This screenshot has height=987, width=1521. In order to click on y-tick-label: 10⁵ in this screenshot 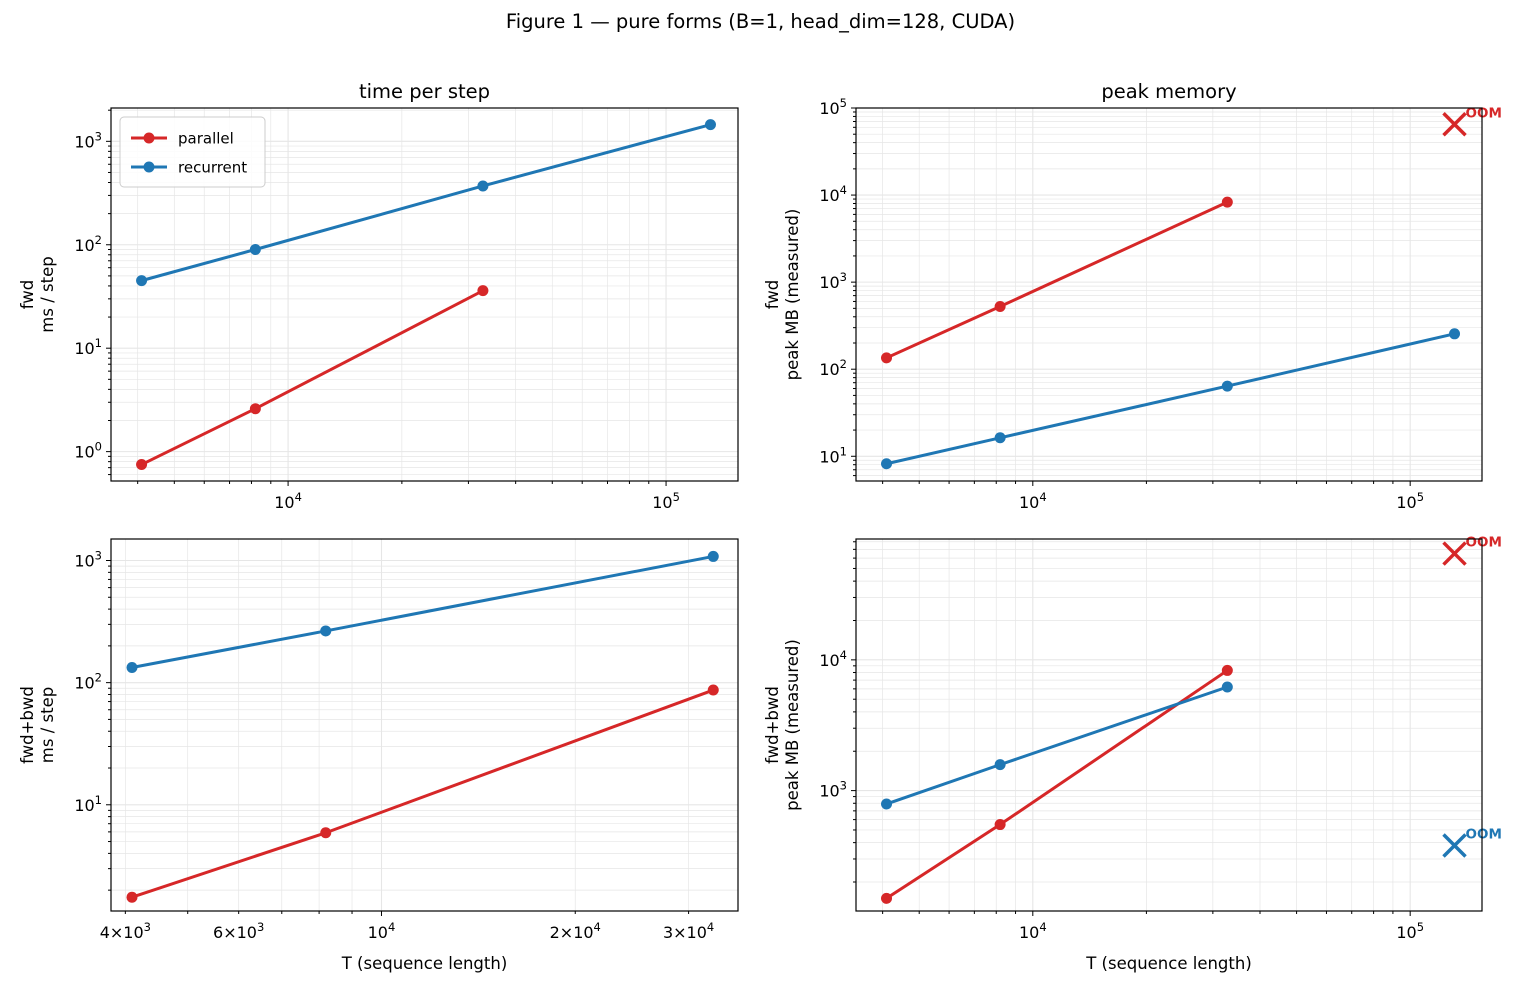, I will do `click(833, 107)`.